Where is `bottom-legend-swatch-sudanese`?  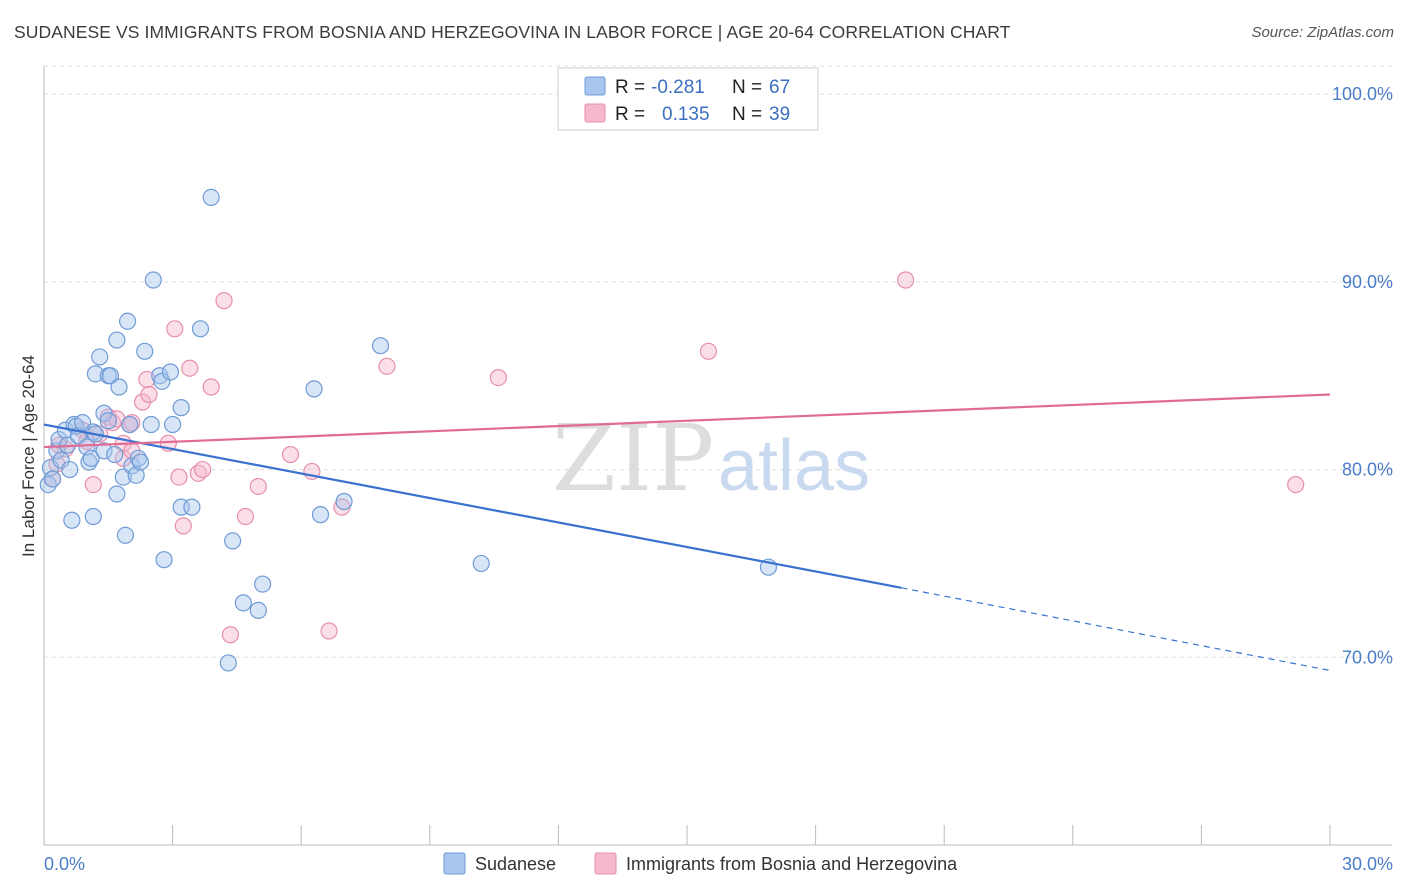 bottom-legend-swatch-sudanese is located at coordinates (454, 863).